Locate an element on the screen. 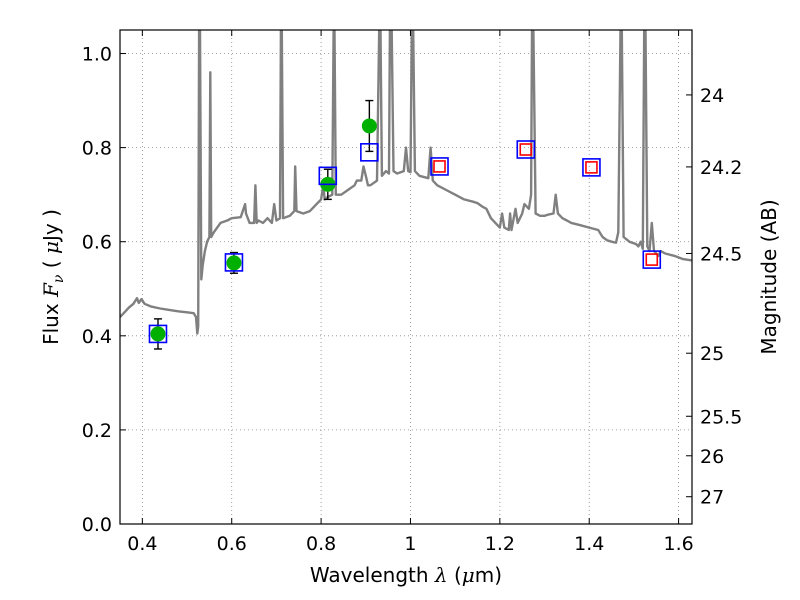  x-axis-label: Wavelength λ (μm) is located at coordinates (406, 575).